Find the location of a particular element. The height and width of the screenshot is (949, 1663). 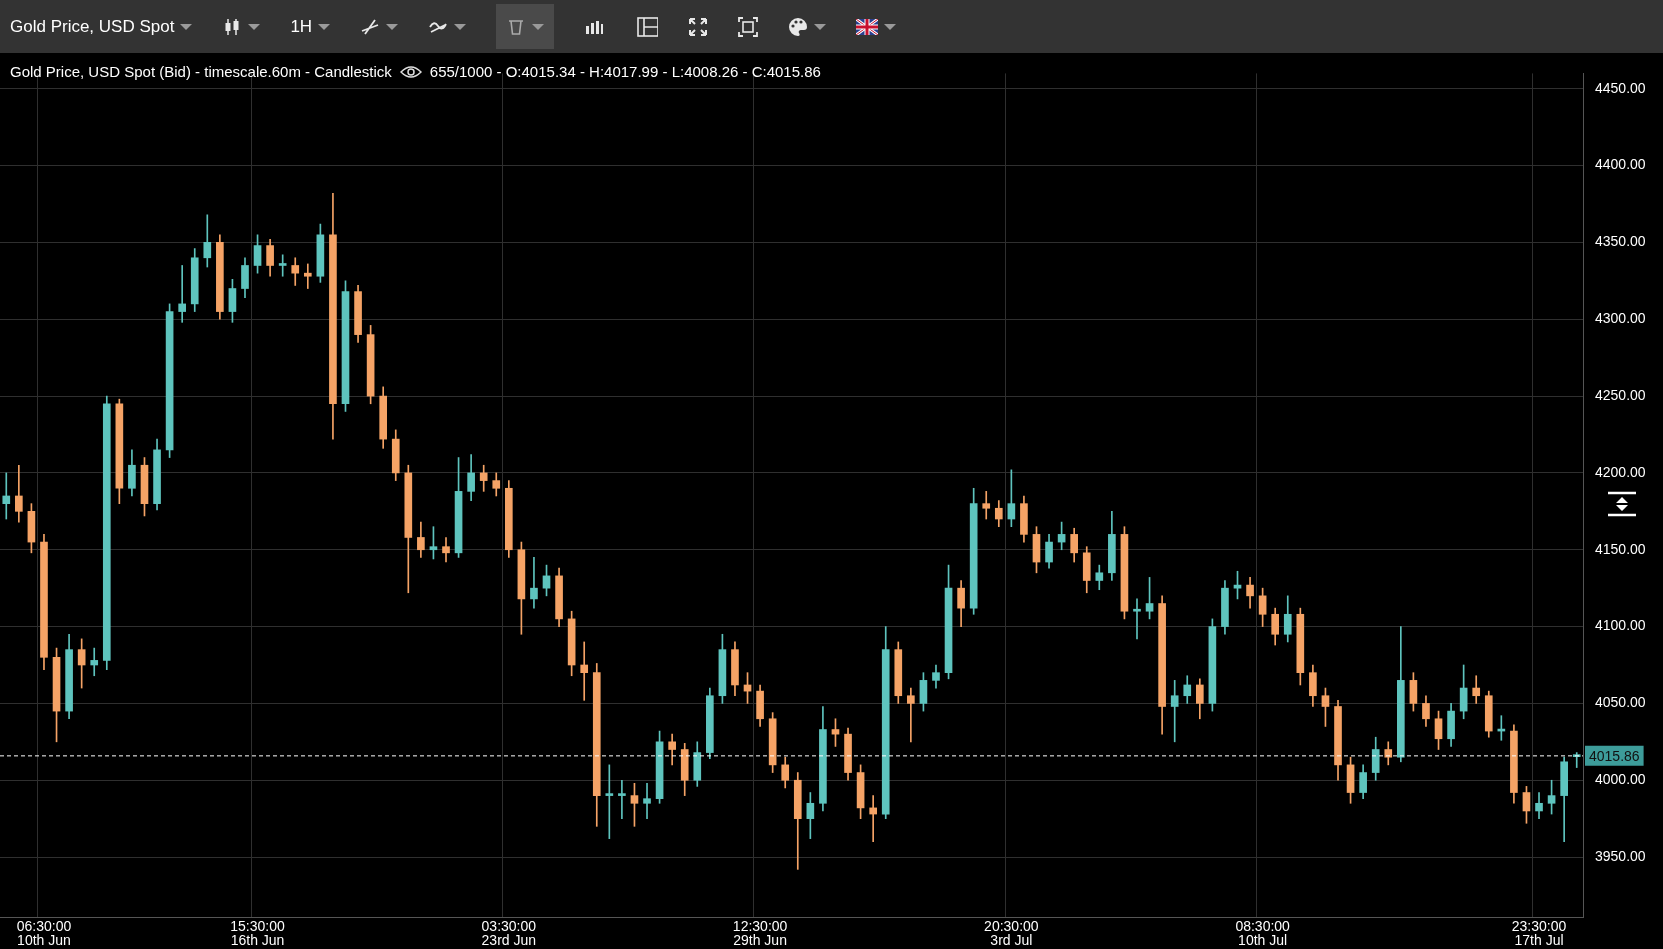

y-tick-label: 3950.00 is located at coordinates (1620, 855).